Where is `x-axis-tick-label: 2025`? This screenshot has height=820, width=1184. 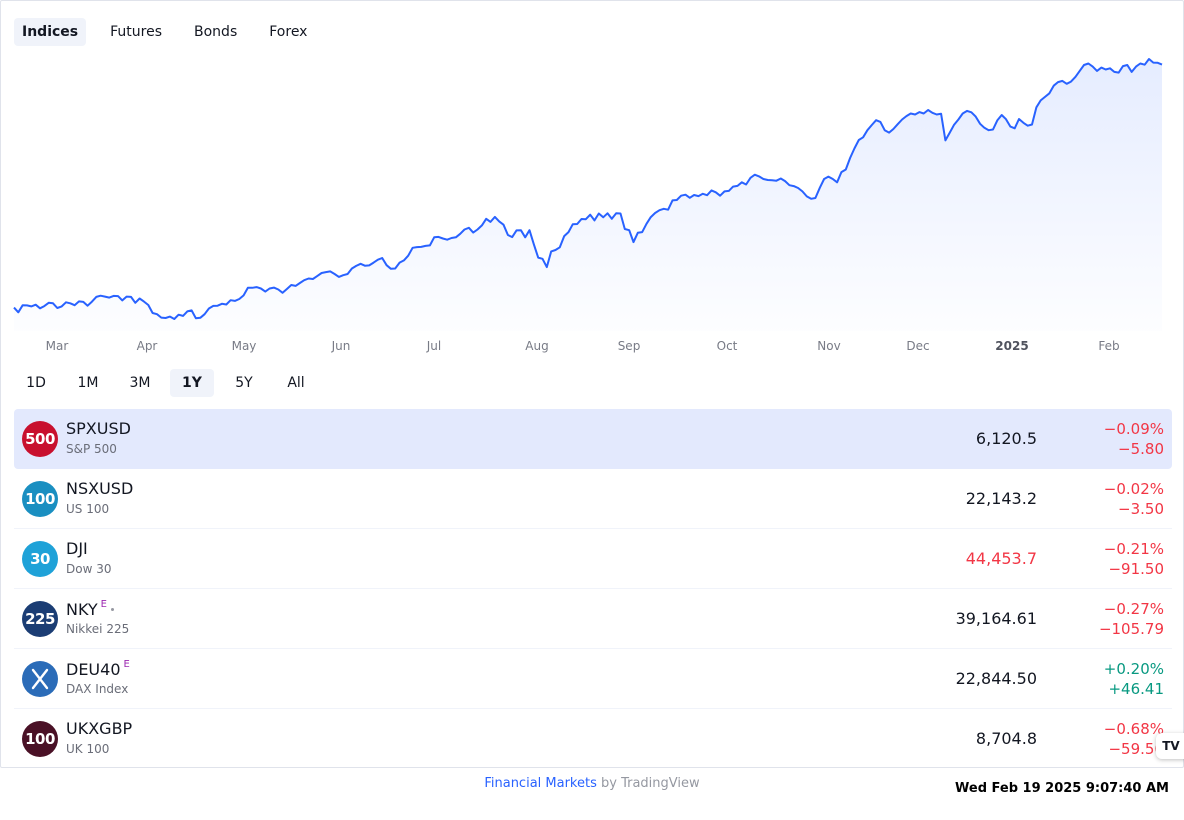 x-axis-tick-label: 2025 is located at coordinates (1011, 346).